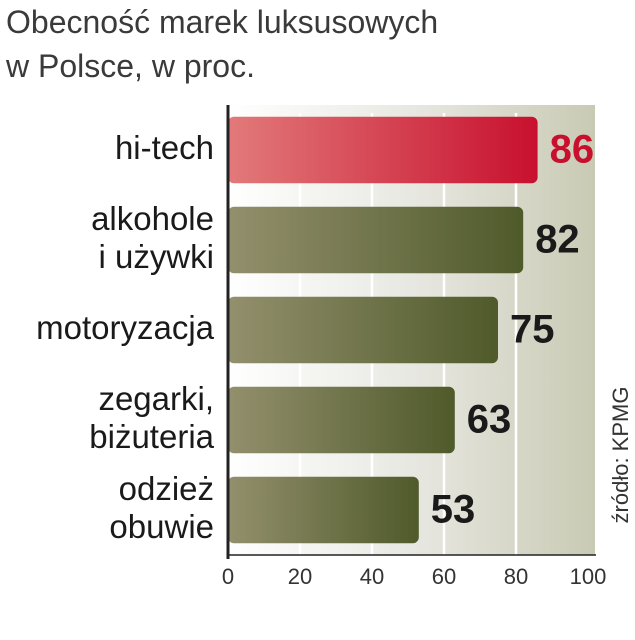 Image resolution: width=635 pixels, height=640 pixels. What do you see at coordinates (453, 510) in the screenshot?
I see `value-label: 53` at bounding box center [453, 510].